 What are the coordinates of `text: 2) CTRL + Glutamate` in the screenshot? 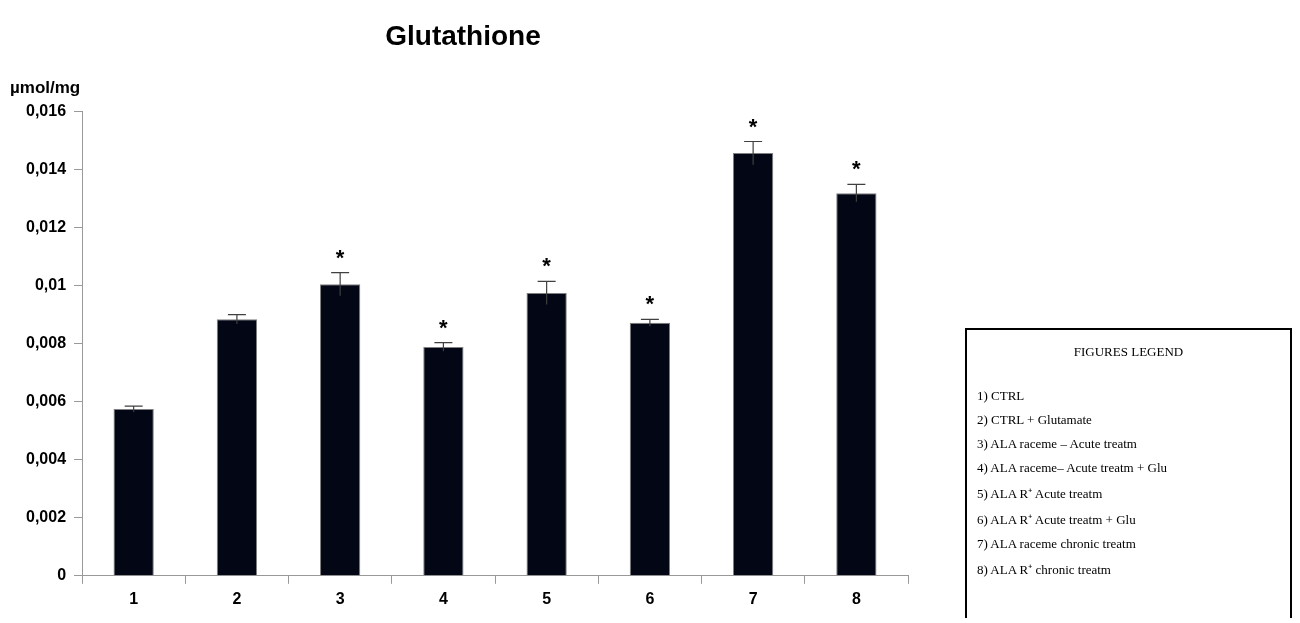 It's located at (1035, 420).